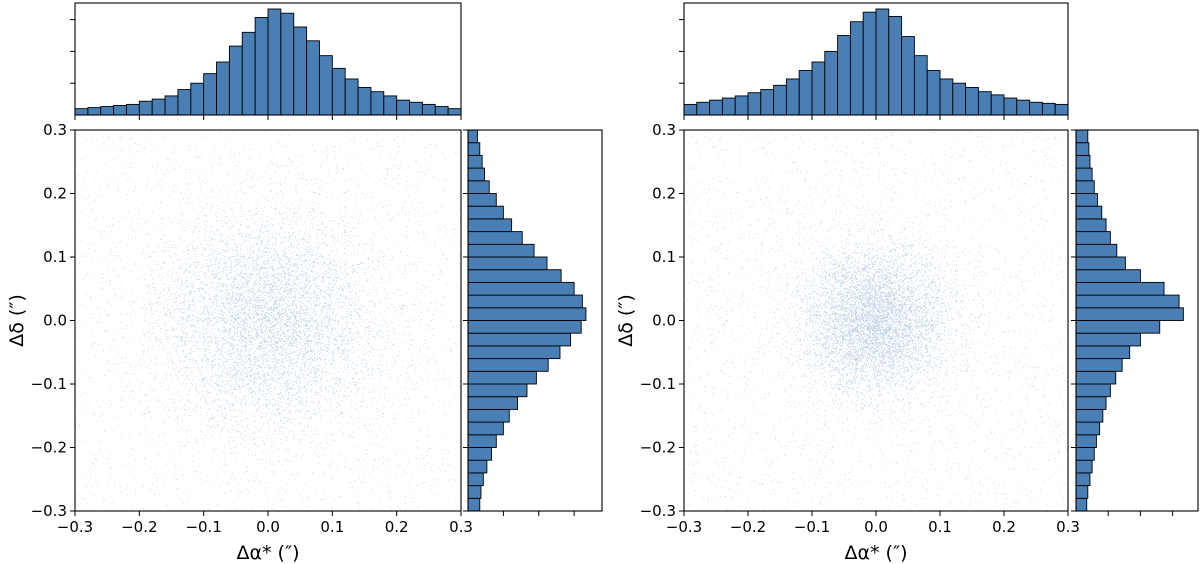 The height and width of the screenshot is (564, 1200). Describe the element at coordinates (268, 553) in the screenshot. I see `left-x-axis-label: Δα* (″)` at that location.